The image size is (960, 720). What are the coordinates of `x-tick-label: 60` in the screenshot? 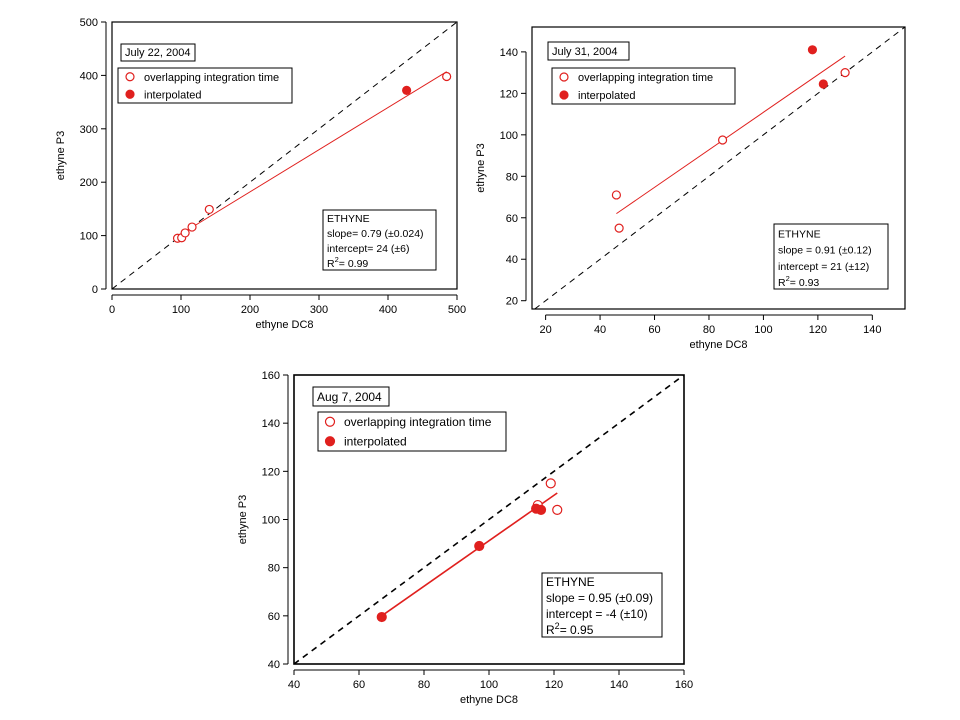 It's located at (359, 685).